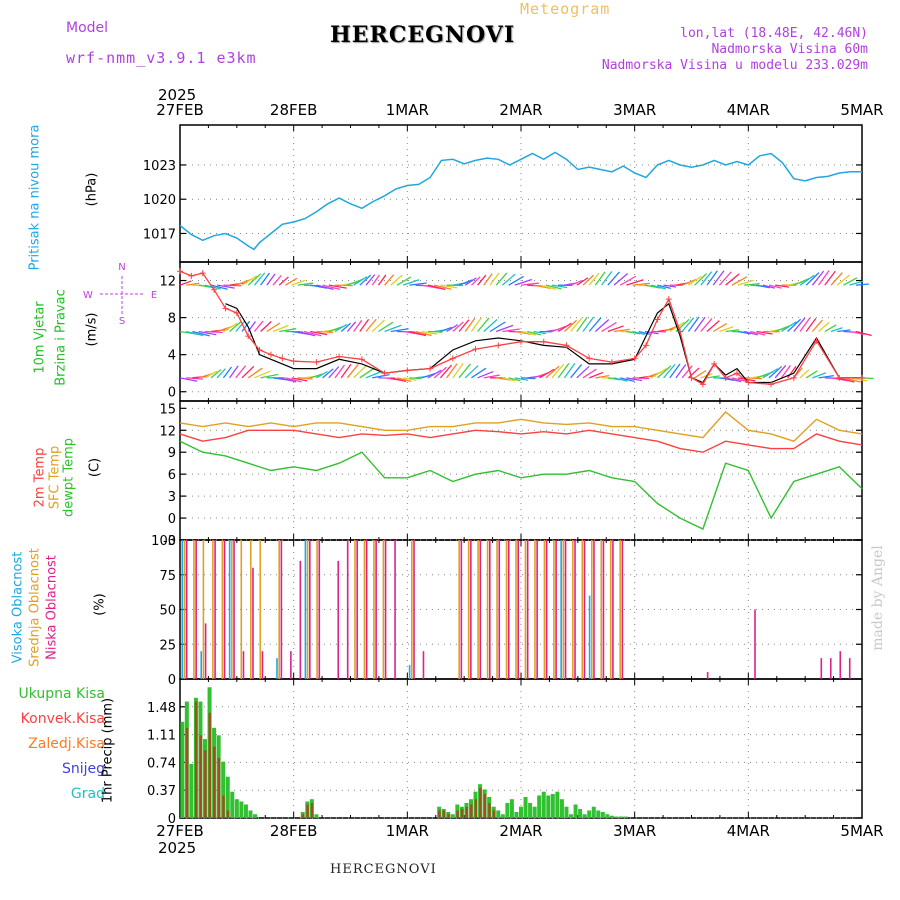 The width and height of the screenshot is (900, 900). I want to click on compass-cross, so click(122, 296).